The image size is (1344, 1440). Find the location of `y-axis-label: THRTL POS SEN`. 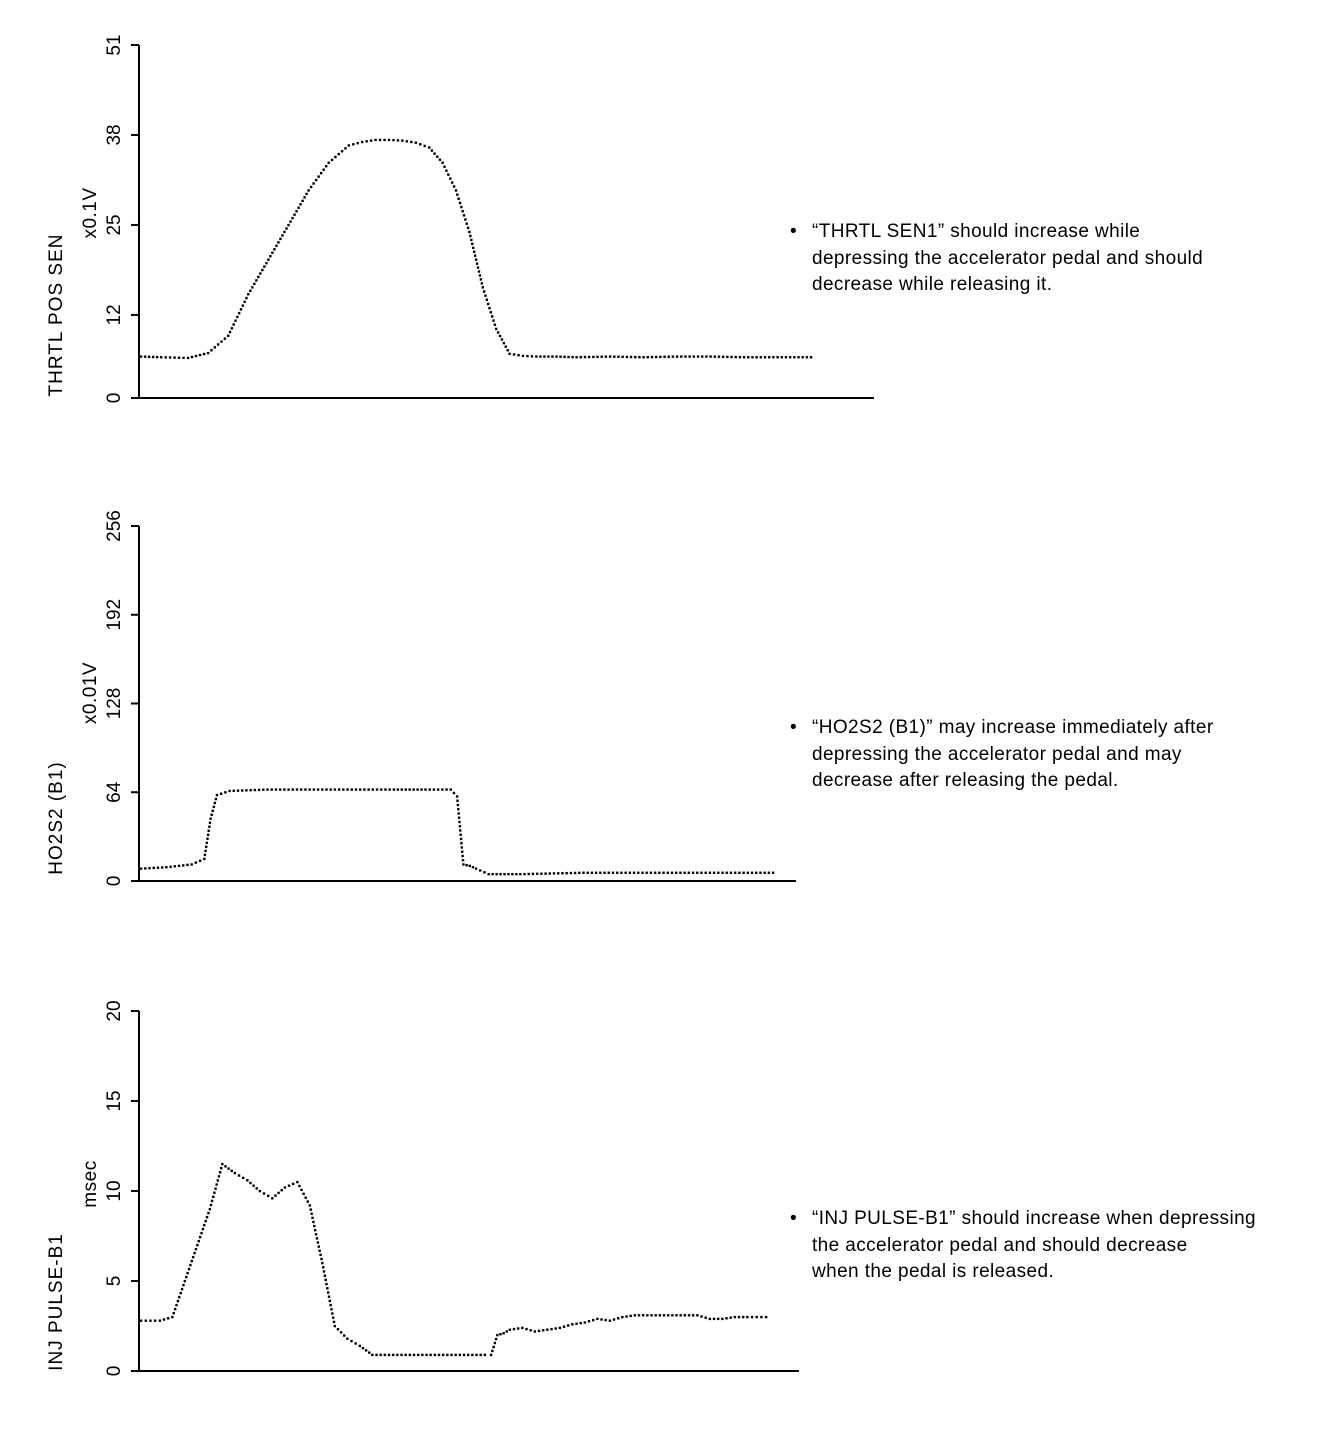

y-axis-label: THRTL POS SEN is located at coordinates (56, 315).